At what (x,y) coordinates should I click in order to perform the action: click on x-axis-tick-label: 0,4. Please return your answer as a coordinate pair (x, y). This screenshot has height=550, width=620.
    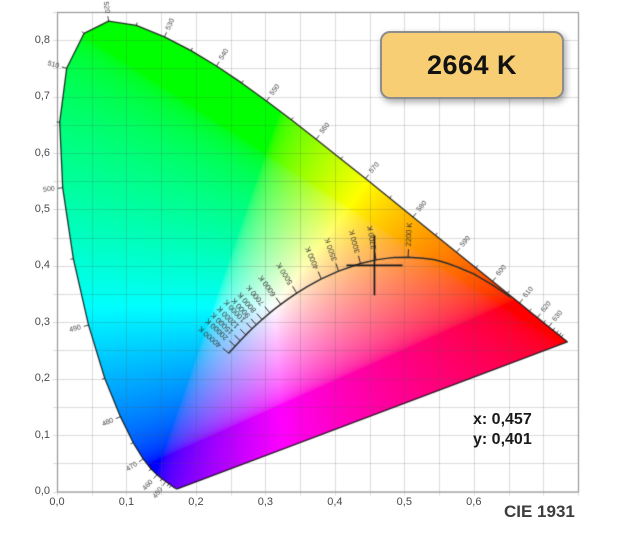
    Looking at the image, I should click on (335, 502).